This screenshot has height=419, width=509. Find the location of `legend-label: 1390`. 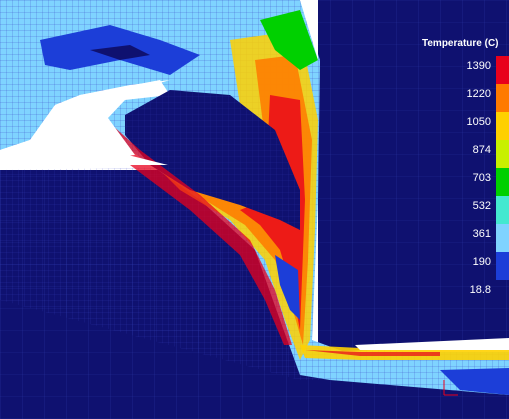

legend-label: 1390 is located at coordinates (478, 66).